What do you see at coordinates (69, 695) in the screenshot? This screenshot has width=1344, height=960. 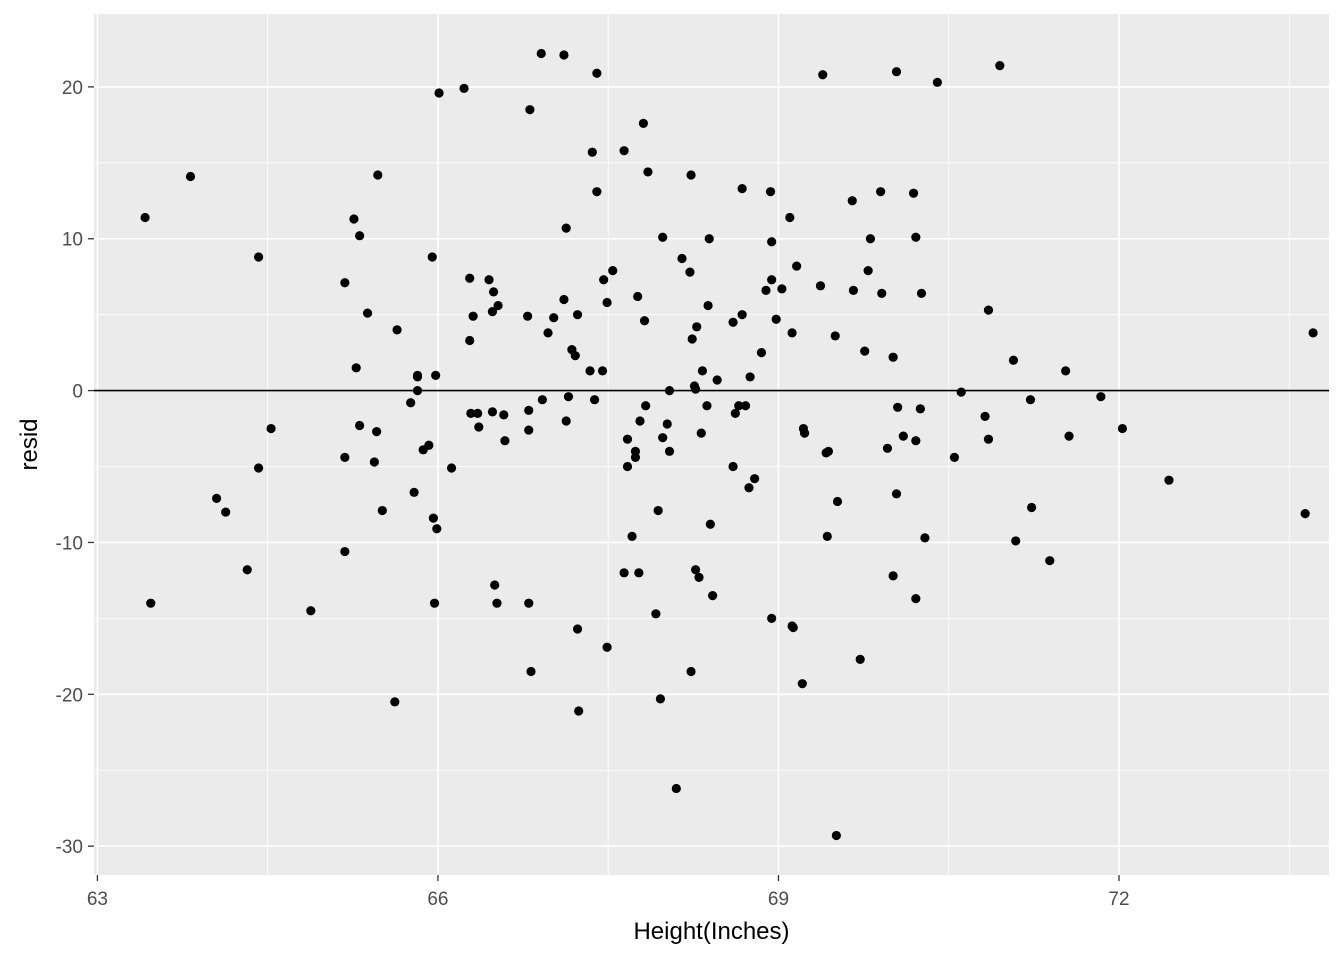 I see `y-tick-label: -20` at bounding box center [69, 695].